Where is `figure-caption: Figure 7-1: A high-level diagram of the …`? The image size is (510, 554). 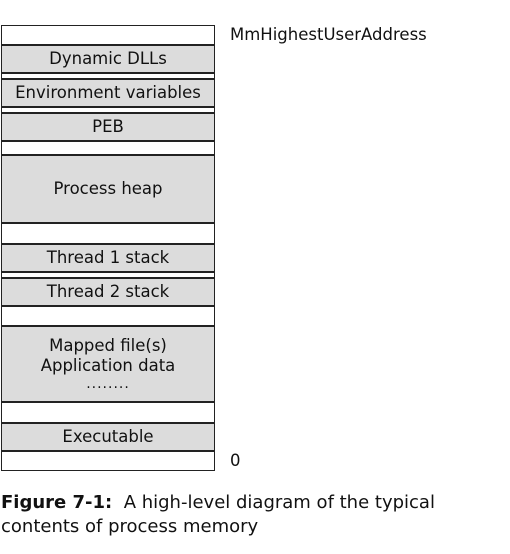
figure-caption: Figure 7-1: A high-level diagram of the … is located at coordinates (251, 515).